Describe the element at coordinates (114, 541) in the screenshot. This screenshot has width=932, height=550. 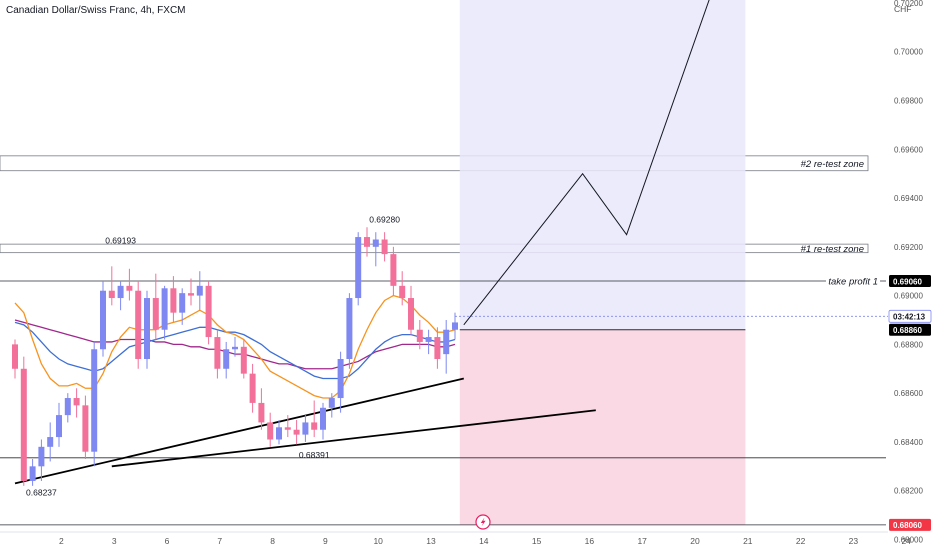
I see `x-tick-label: 3` at that location.